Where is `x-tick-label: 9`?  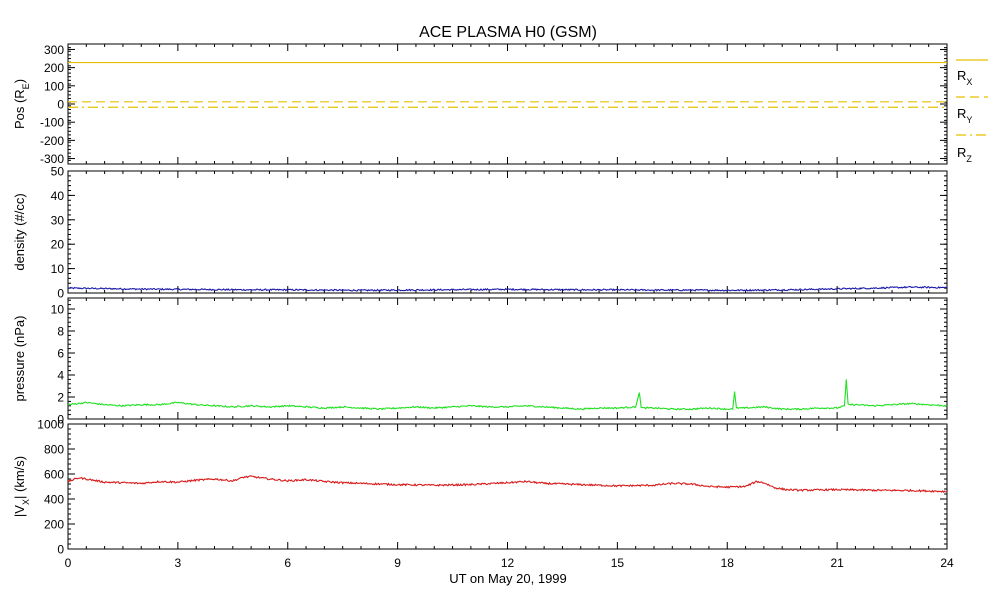 x-tick-label: 9 is located at coordinates (397, 563).